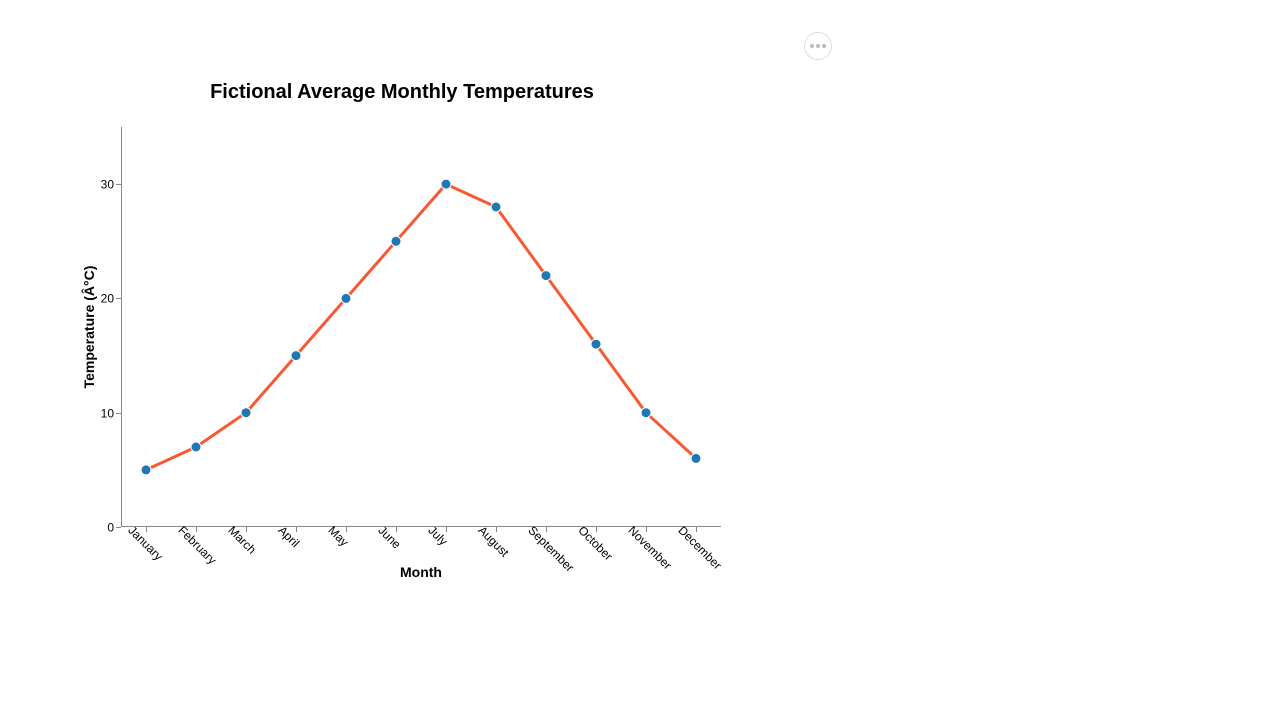 The width and height of the screenshot is (1280, 720). I want to click on data-point-july, so click(446, 184).